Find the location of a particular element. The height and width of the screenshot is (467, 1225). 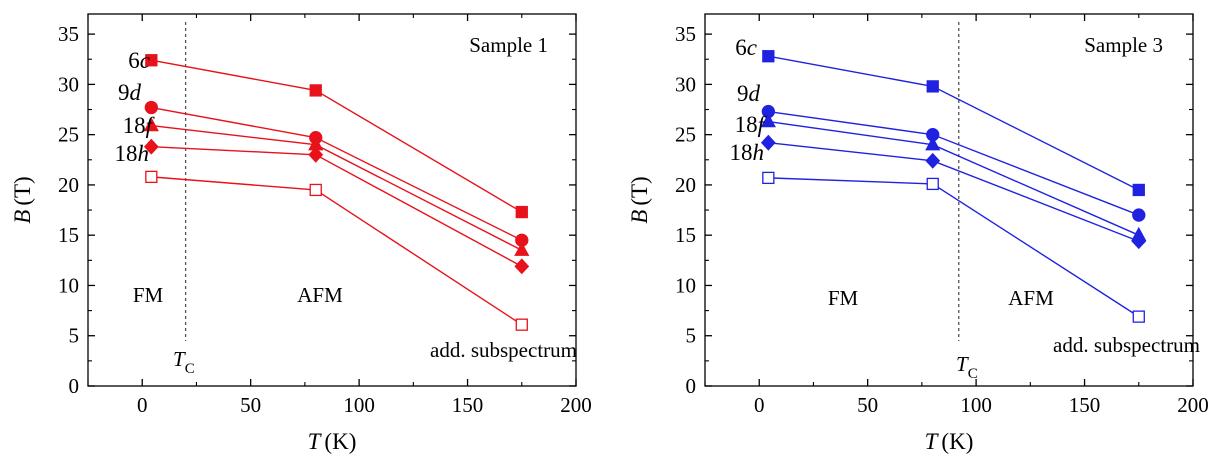

site-label: 9d is located at coordinates (130, 92).